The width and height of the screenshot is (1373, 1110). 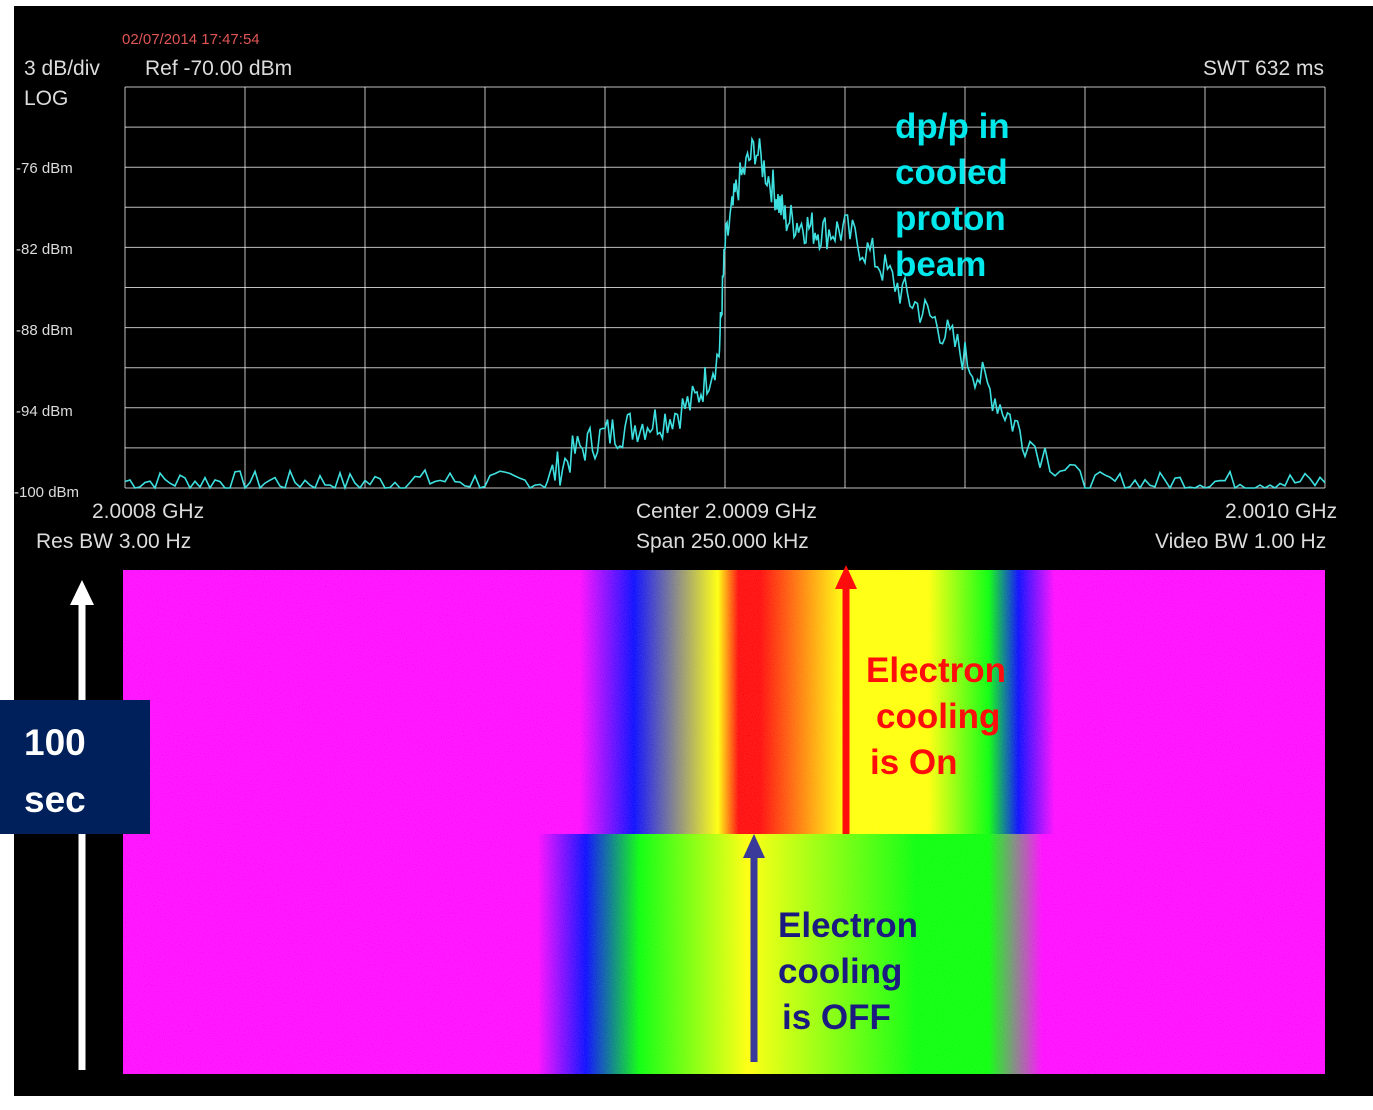 I want to click on time-scale-badge: 100 sec, so click(x=75, y=767).